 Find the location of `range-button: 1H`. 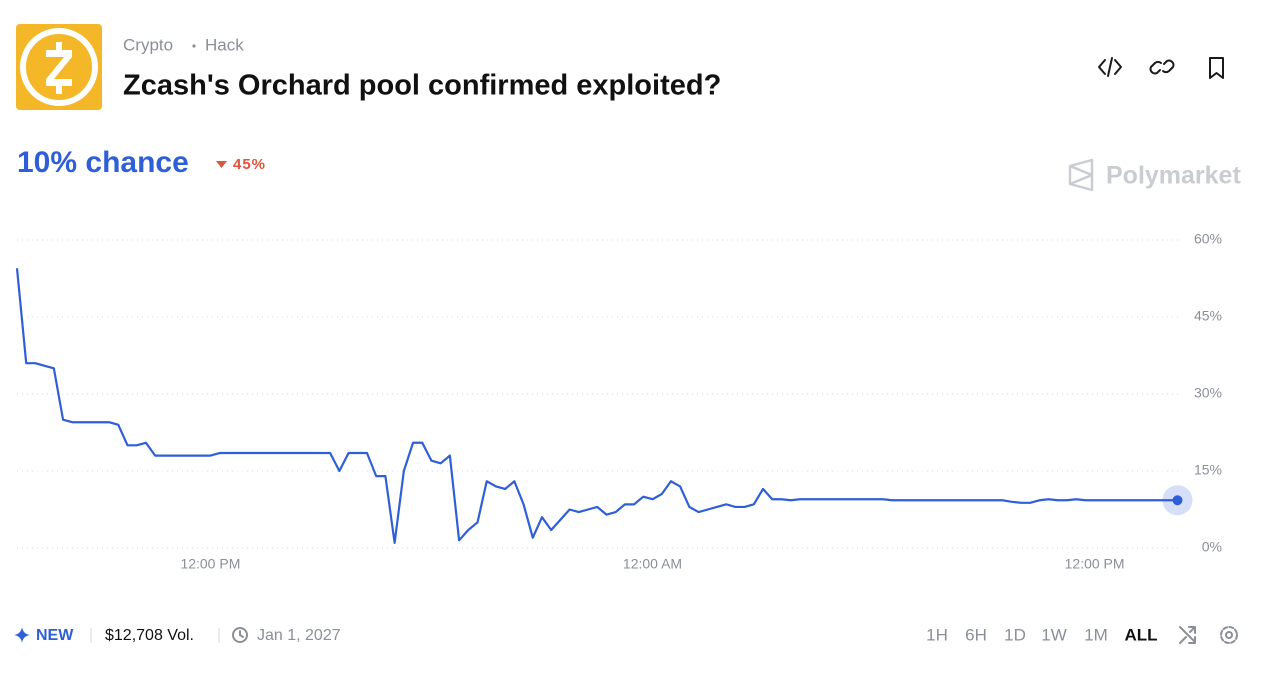

range-button: 1H is located at coordinates (937, 634).